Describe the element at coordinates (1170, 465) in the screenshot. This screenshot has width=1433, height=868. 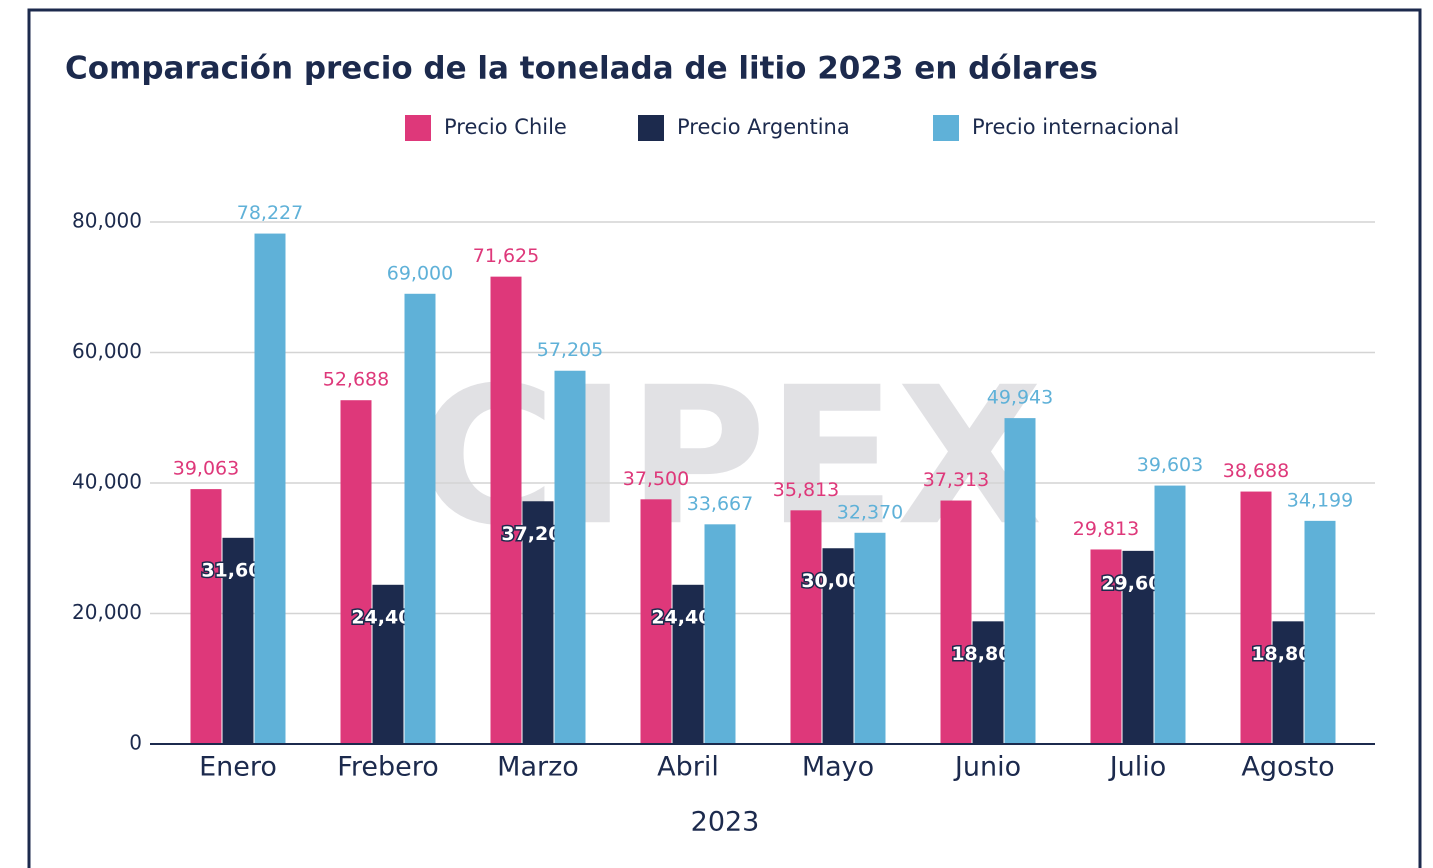
I see `data-label: 39,603` at that location.